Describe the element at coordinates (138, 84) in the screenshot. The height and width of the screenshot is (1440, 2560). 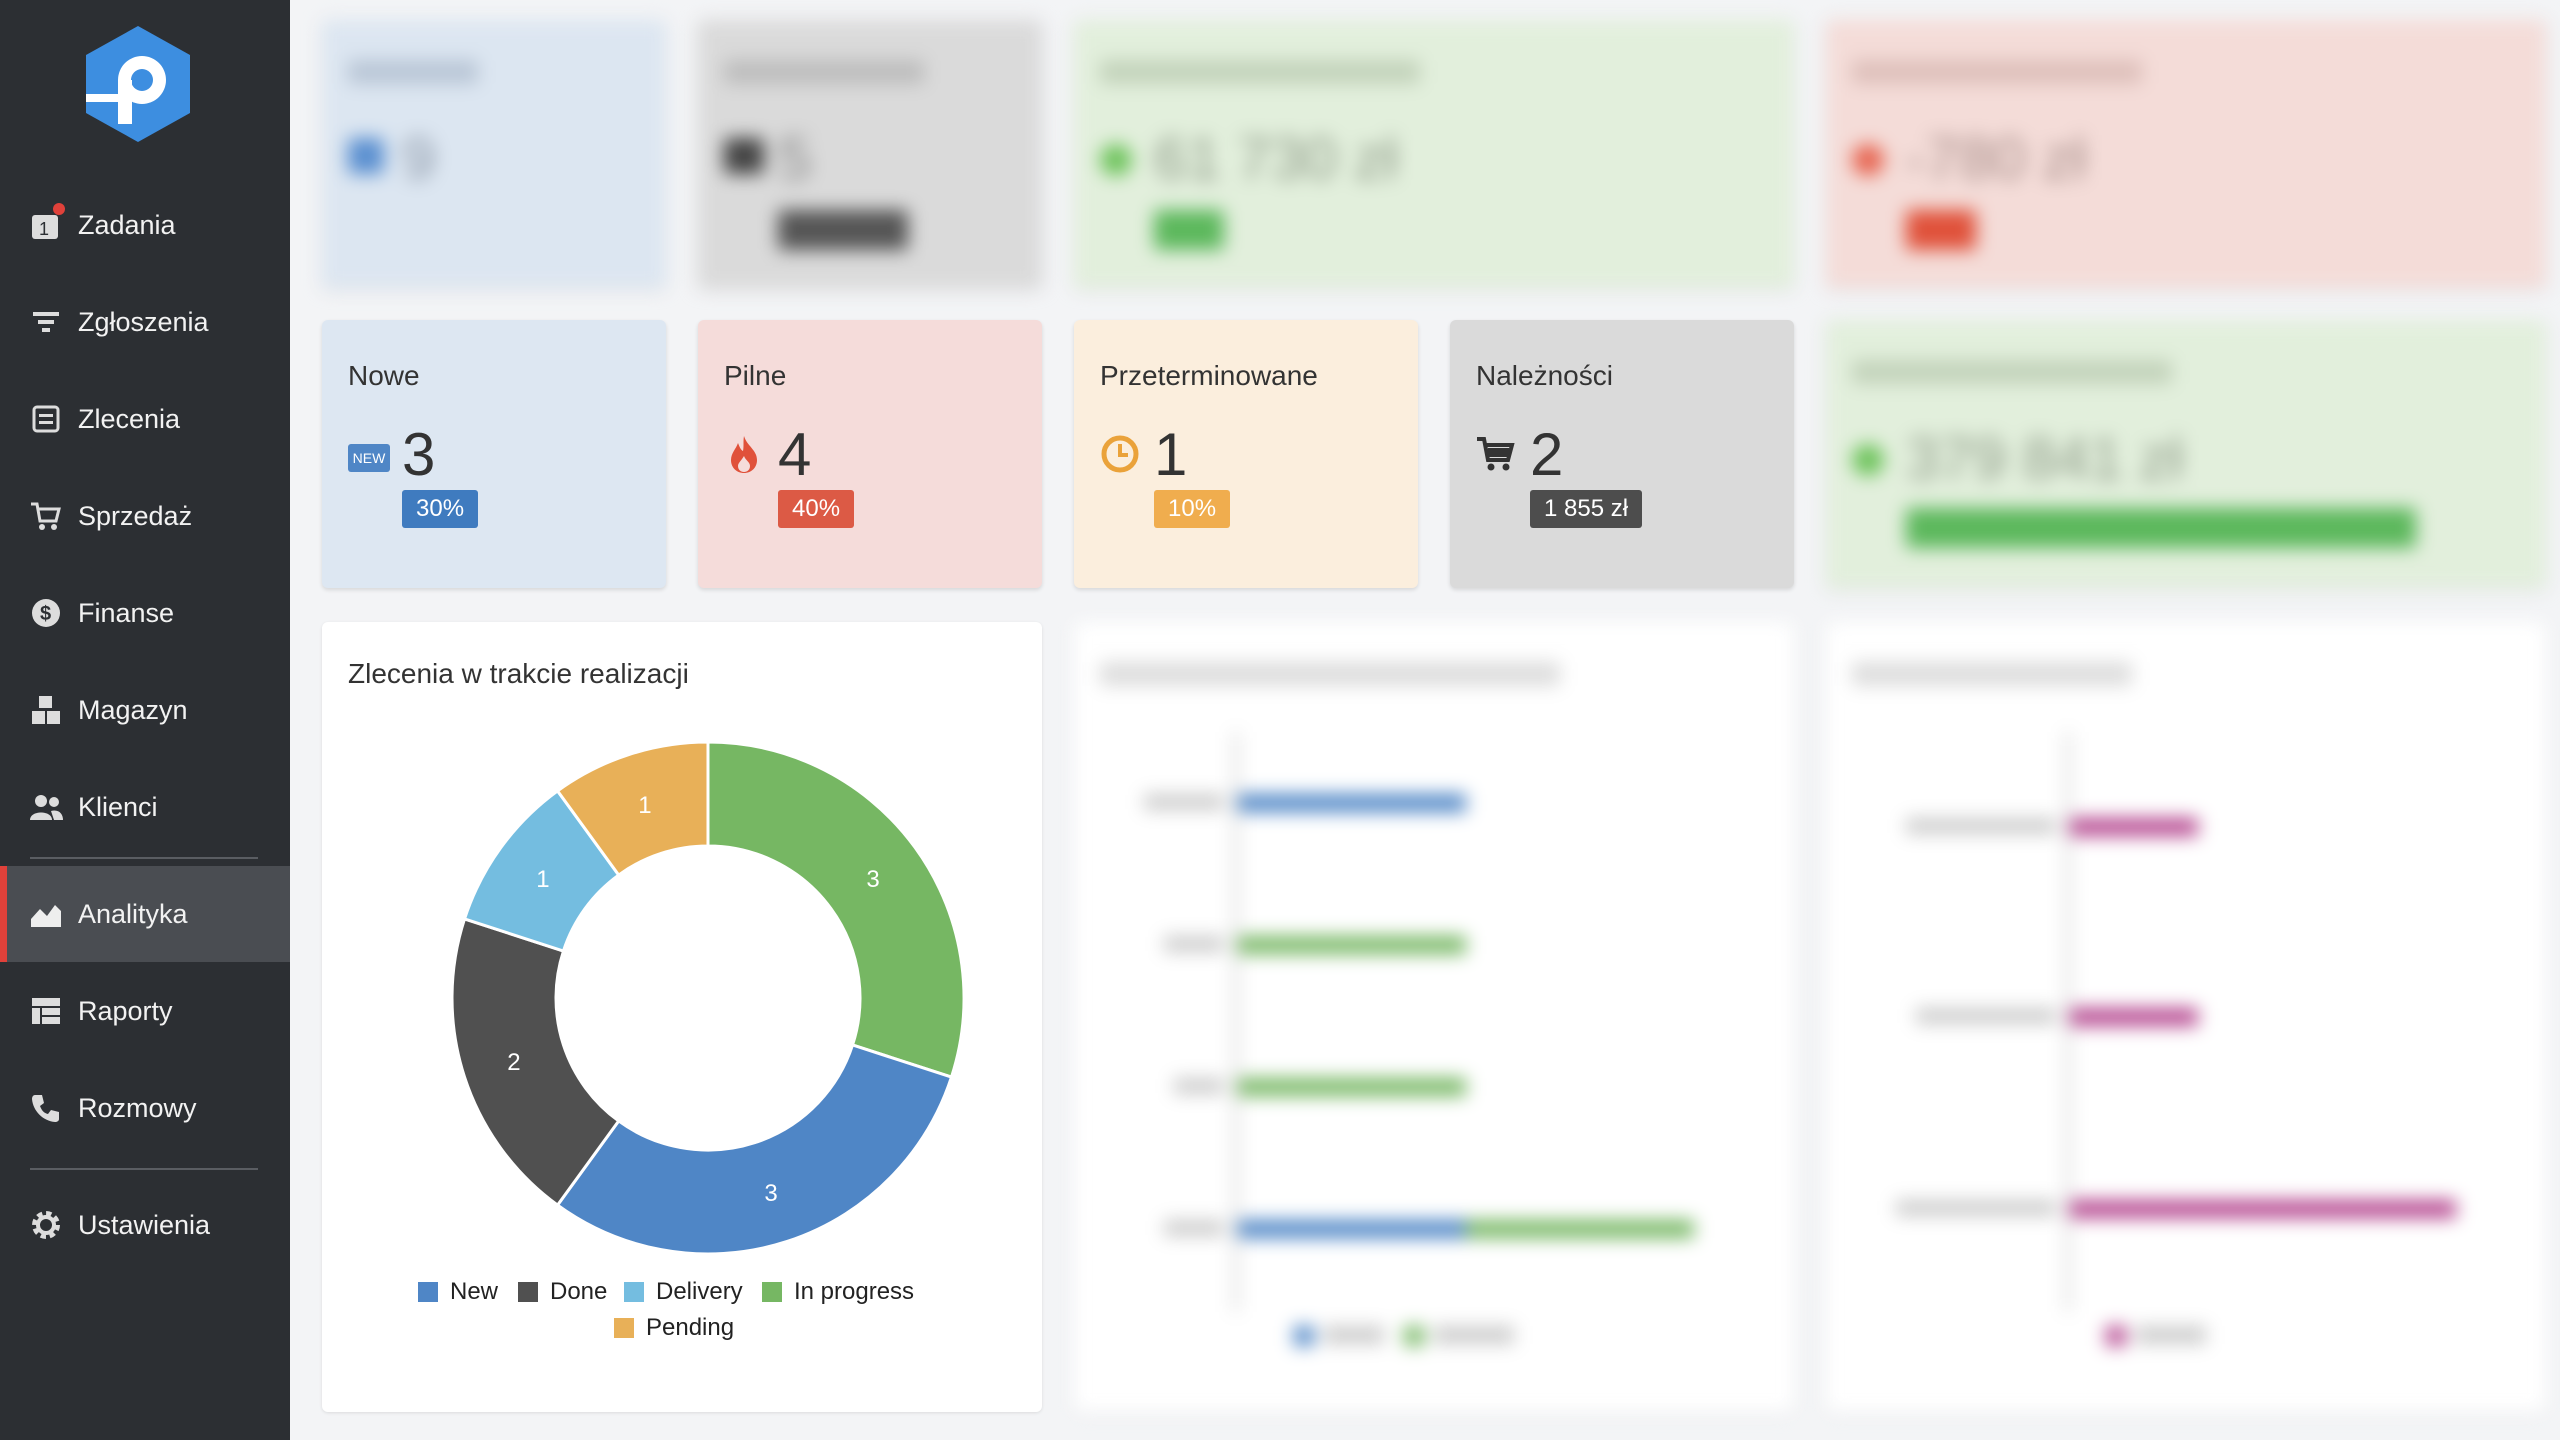
I see `app-logo` at that location.